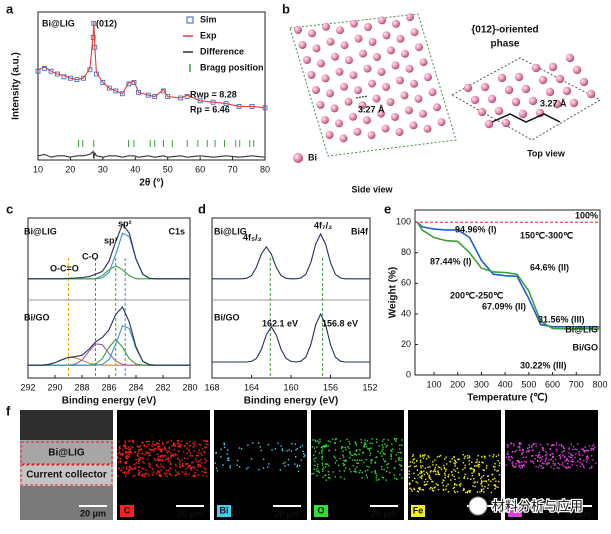  Describe the element at coordinates (222, 51) in the screenshot. I see `legend-label: Difference` at that location.